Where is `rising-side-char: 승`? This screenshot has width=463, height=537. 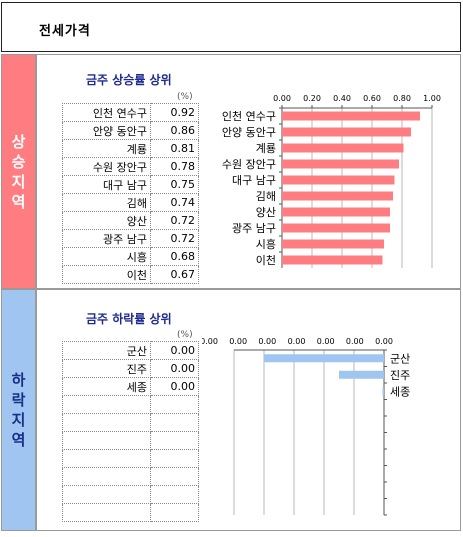
rising-side-char: 승 is located at coordinates (18, 161).